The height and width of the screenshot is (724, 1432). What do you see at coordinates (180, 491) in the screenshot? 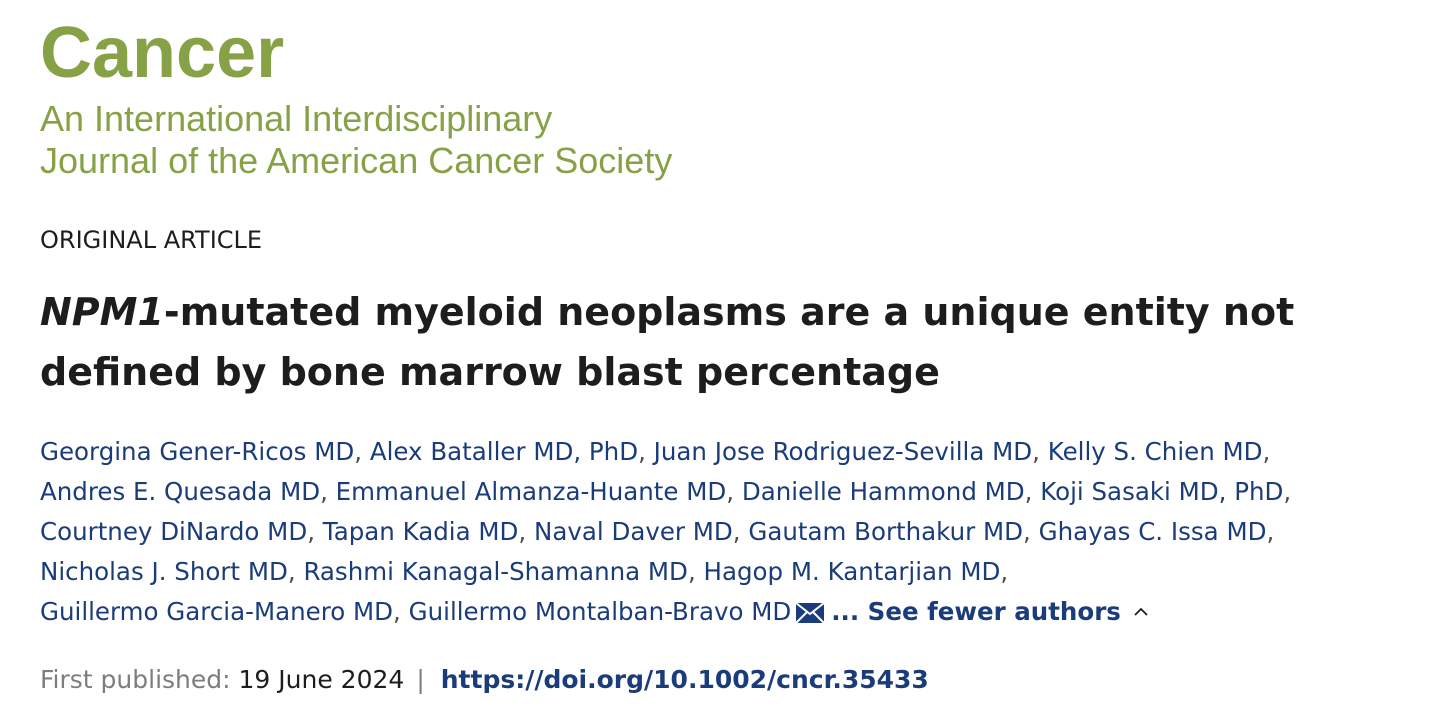
I see `author-link: Andres E. Quesada MD` at bounding box center [180, 491].